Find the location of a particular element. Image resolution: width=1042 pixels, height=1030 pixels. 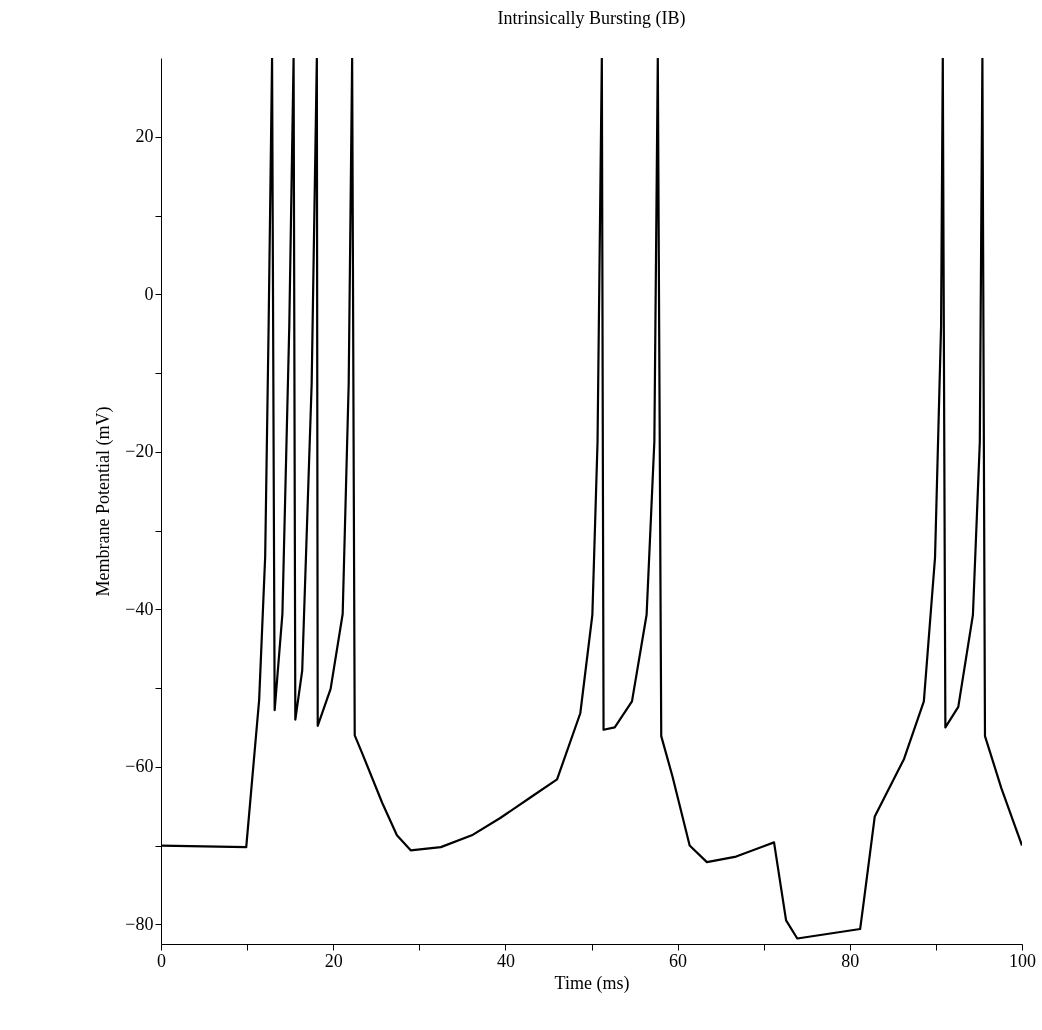

y-tick-label: 0 is located at coordinates (149, 293).